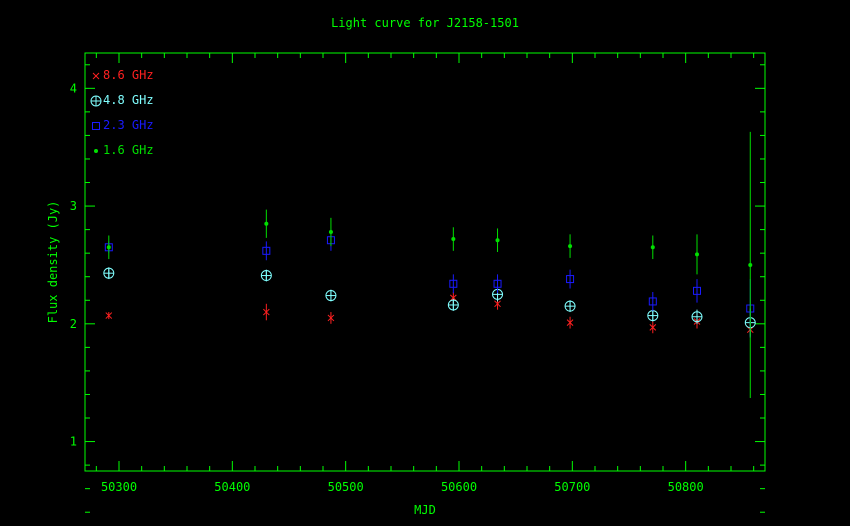 The height and width of the screenshot is (526, 850). Describe the element at coordinates (73, 206) in the screenshot. I see `y-tick-label: 3` at that location.